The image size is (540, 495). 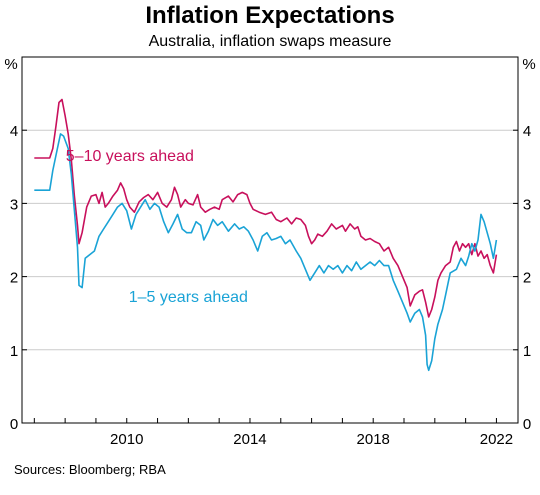 What do you see at coordinates (14, 204) in the screenshot?
I see `tick-label-y-left: 3` at bounding box center [14, 204].